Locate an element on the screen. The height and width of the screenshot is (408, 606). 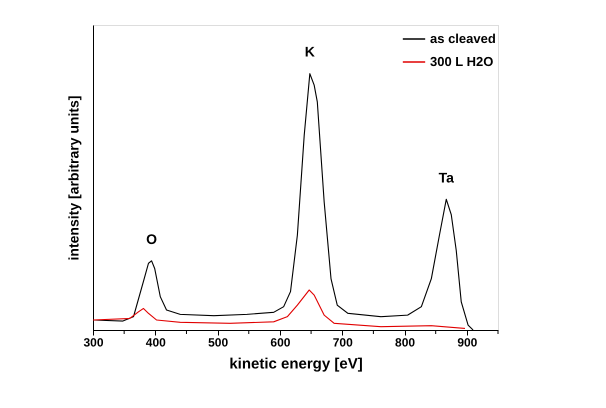
x-axis-title: kinetic energy [eV] is located at coordinates (296, 364).